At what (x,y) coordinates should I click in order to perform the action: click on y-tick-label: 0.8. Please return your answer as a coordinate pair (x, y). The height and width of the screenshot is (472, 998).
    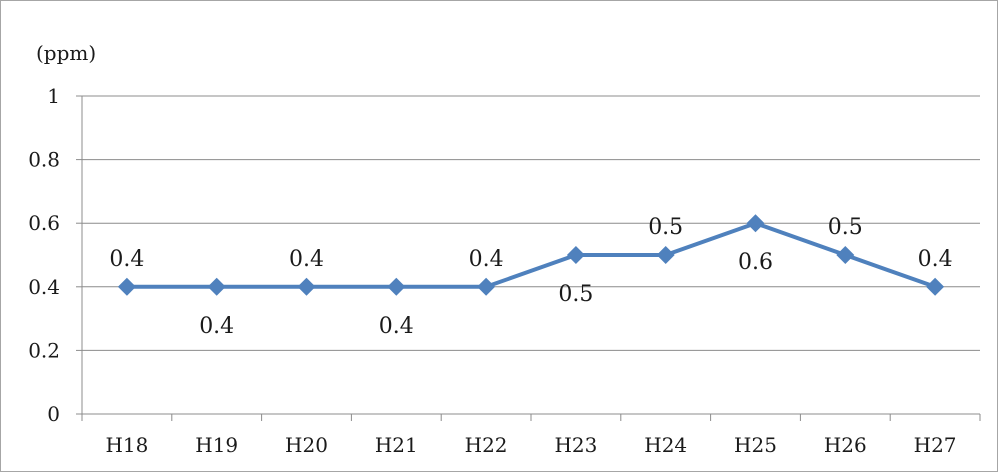
    Looking at the image, I should click on (44, 160).